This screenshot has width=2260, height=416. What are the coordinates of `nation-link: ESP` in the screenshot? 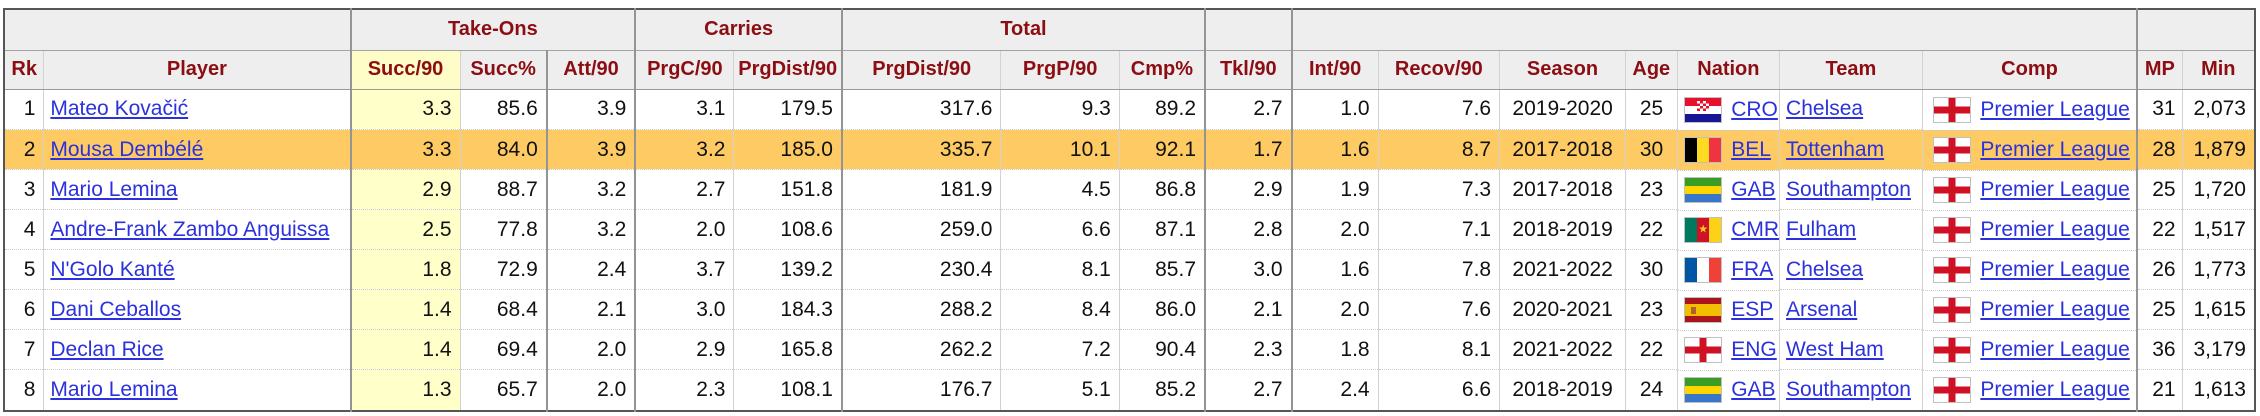 It's located at (1752, 309).